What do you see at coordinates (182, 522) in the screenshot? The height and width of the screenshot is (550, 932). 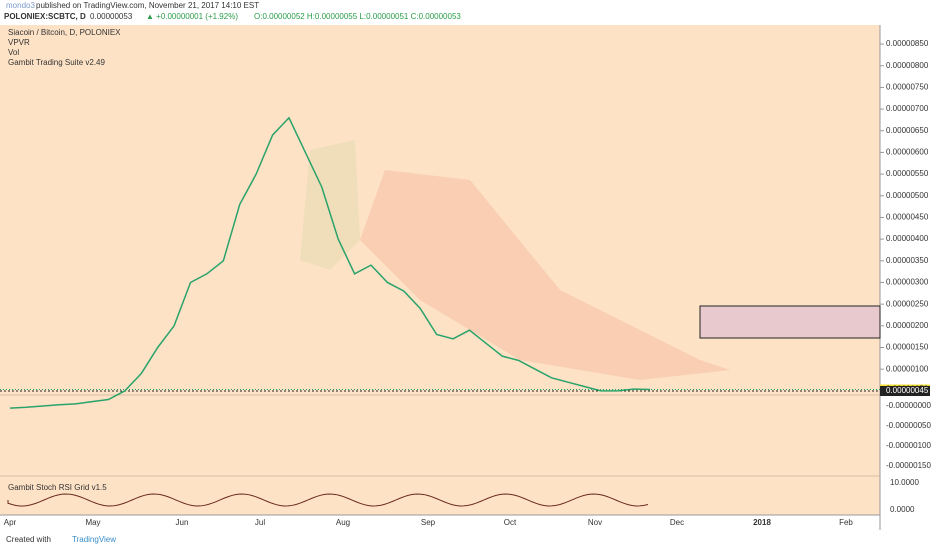 I see `x-tick-label: Jun` at bounding box center [182, 522].